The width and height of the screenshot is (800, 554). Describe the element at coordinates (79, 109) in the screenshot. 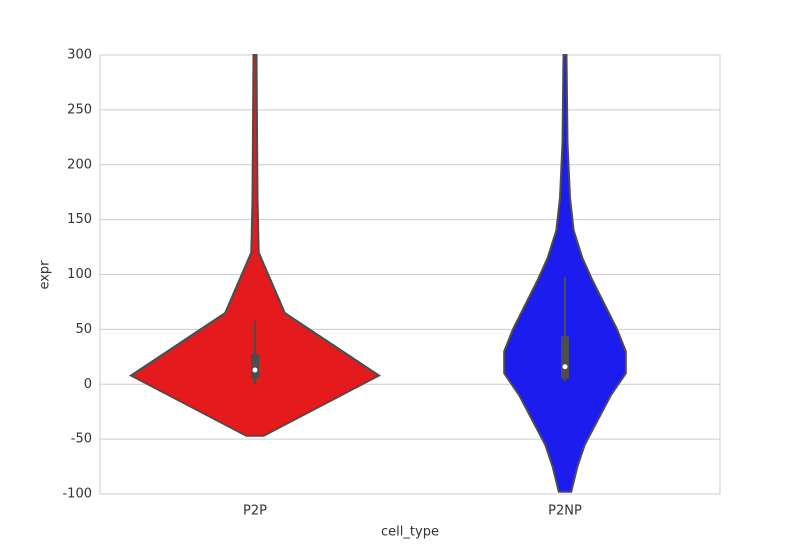

I see `y-tick-label: 250` at that location.